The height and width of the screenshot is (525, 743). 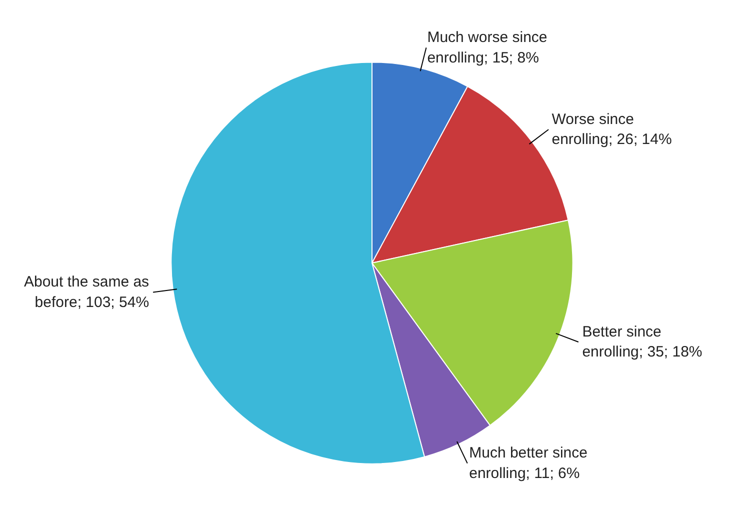 I want to click on slice-label: Much better since enrolling; 11; 6%, so click(x=528, y=463).